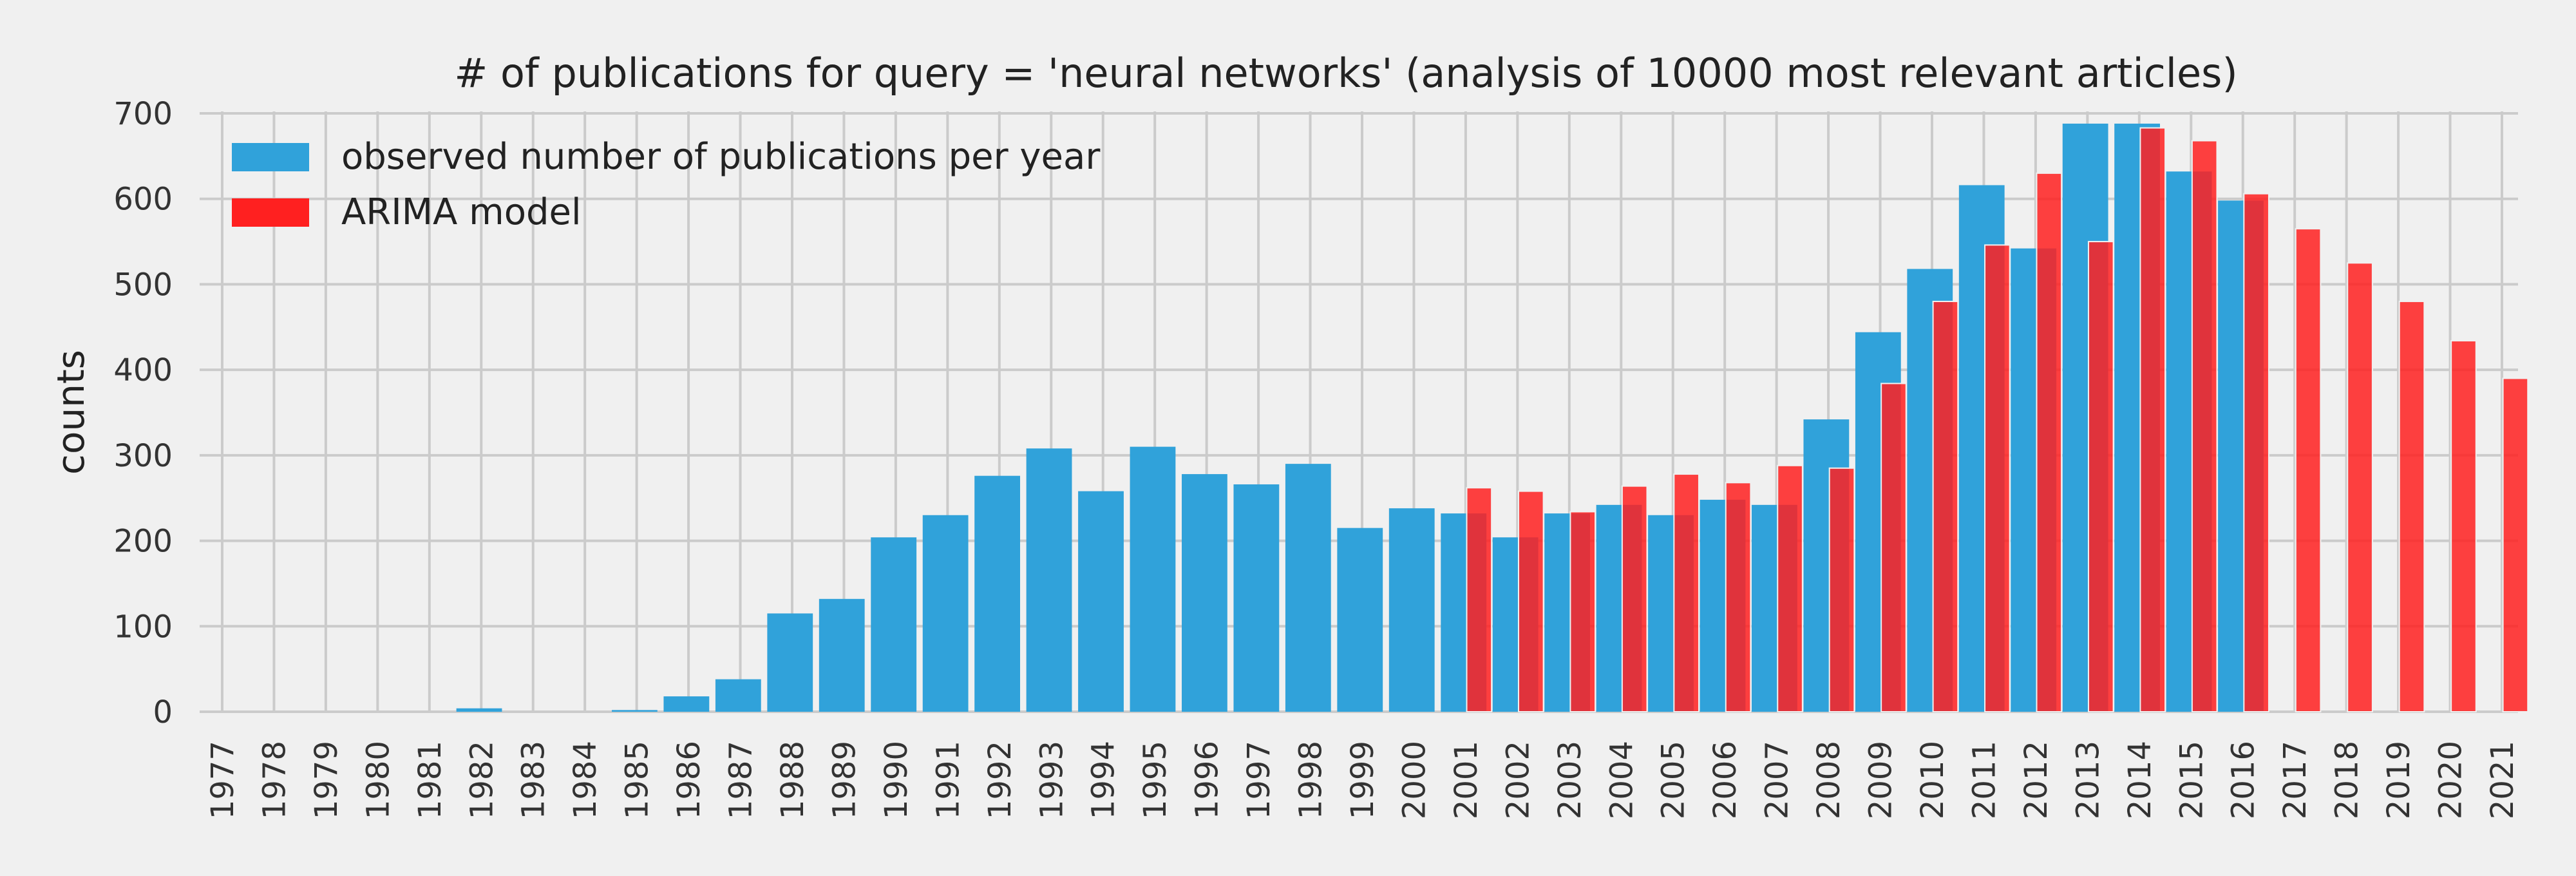 The width and height of the screenshot is (2576, 876). What do you see at coordinates (638, 780) in the screenshot?
I see `x-tick-label: 1985` at bounding box center [638, 780].